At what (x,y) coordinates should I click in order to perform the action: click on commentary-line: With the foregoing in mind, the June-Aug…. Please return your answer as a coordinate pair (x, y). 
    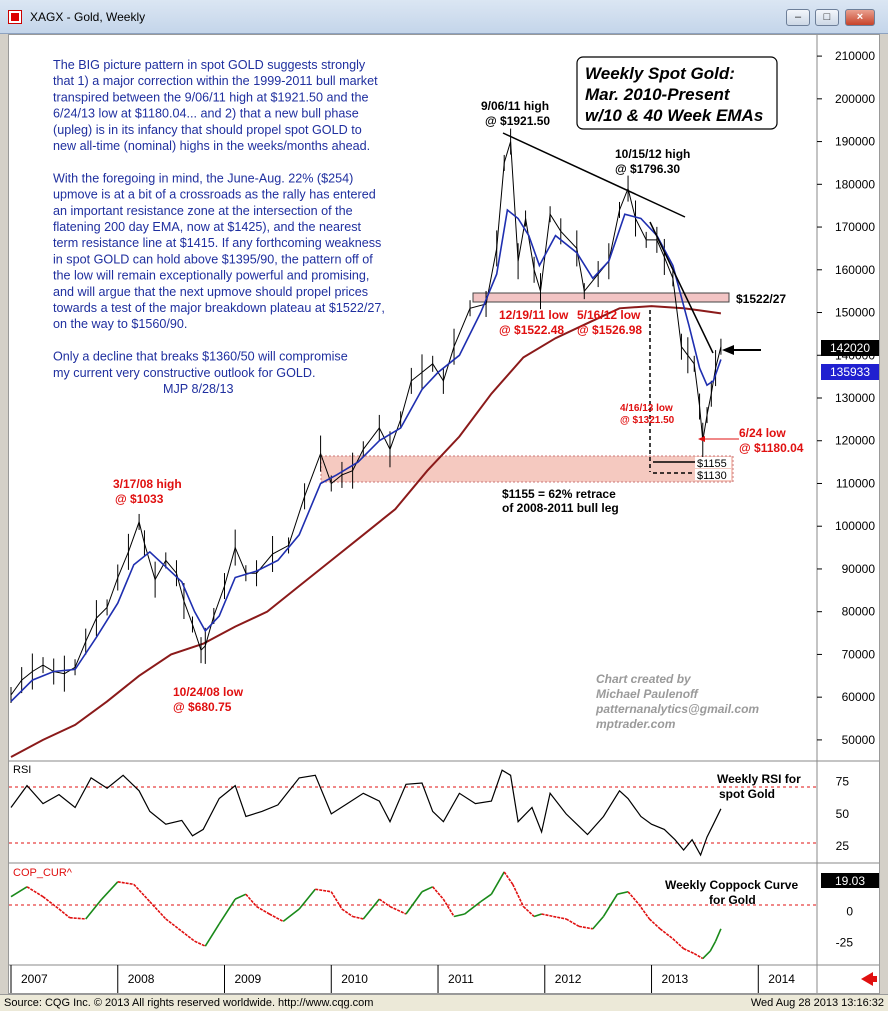
    Looking at the image, I should click on (203, 178).